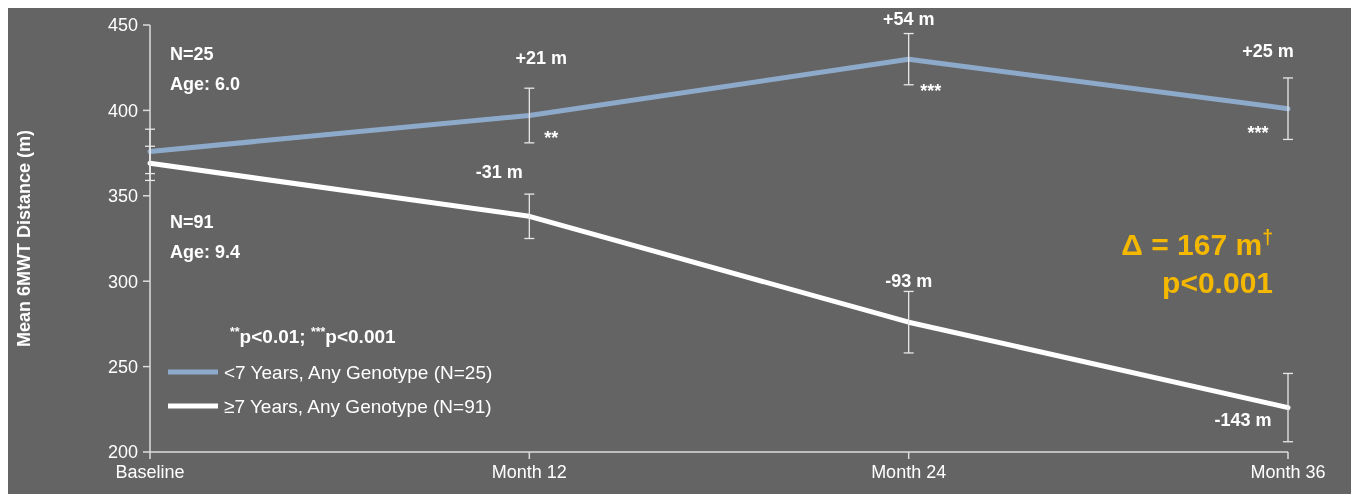 This screenshot has height=502, width=1359. Describe the element at coordinates (1197, 243) in the screenshot. I see `annotation: Δ = 167 m$^{†}$` at that location.